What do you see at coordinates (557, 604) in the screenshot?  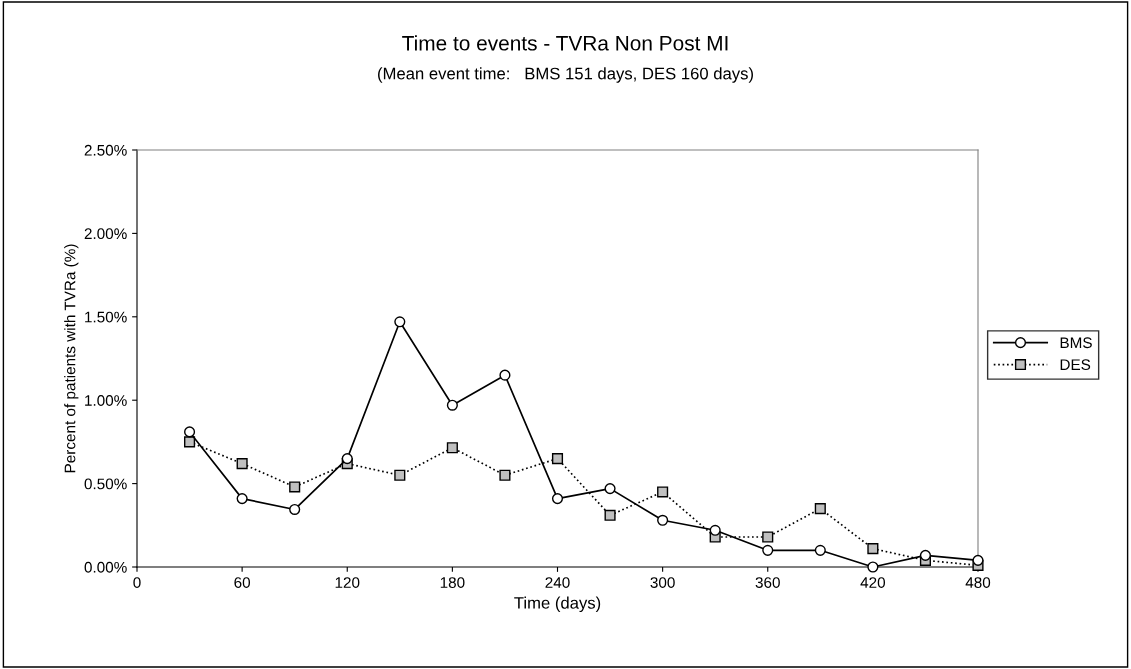 I see `x-axis-title: Time (days)` at bounding box center [557, 604].